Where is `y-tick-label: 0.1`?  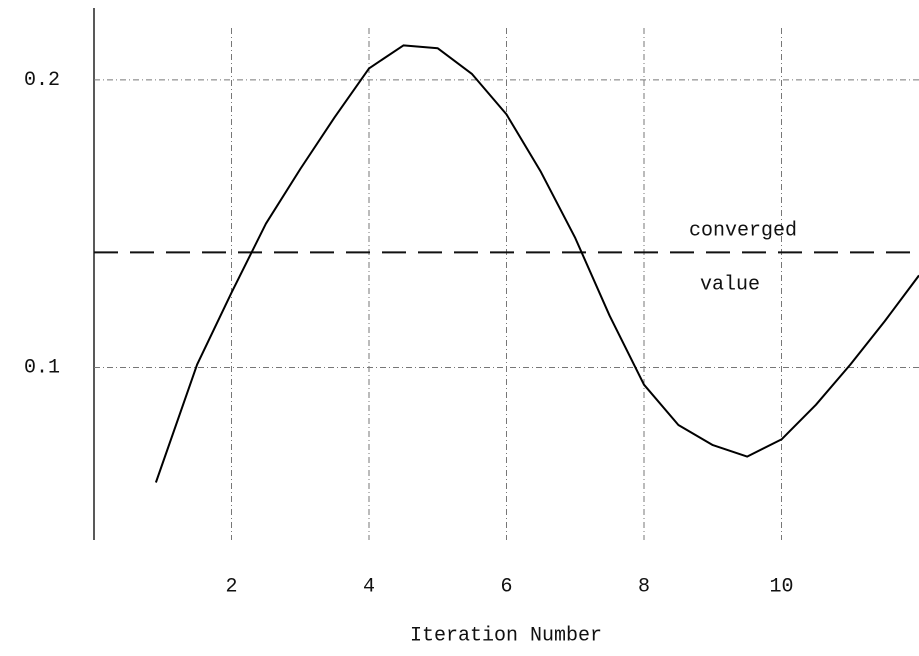
y-tick-label: 0.1 is located at coordinates (42, 368).